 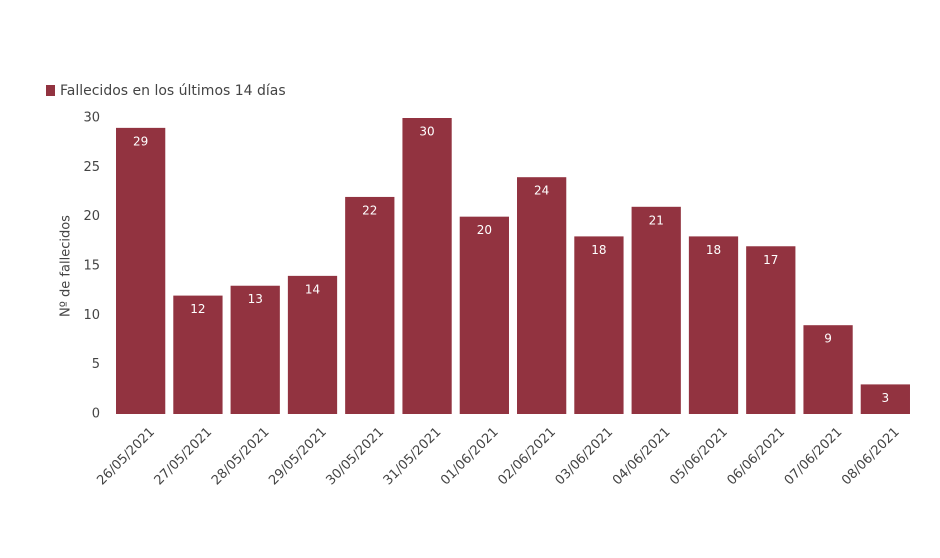 I want to click on x-tick-label: 31/05/2021, so click(x=413, y=457).